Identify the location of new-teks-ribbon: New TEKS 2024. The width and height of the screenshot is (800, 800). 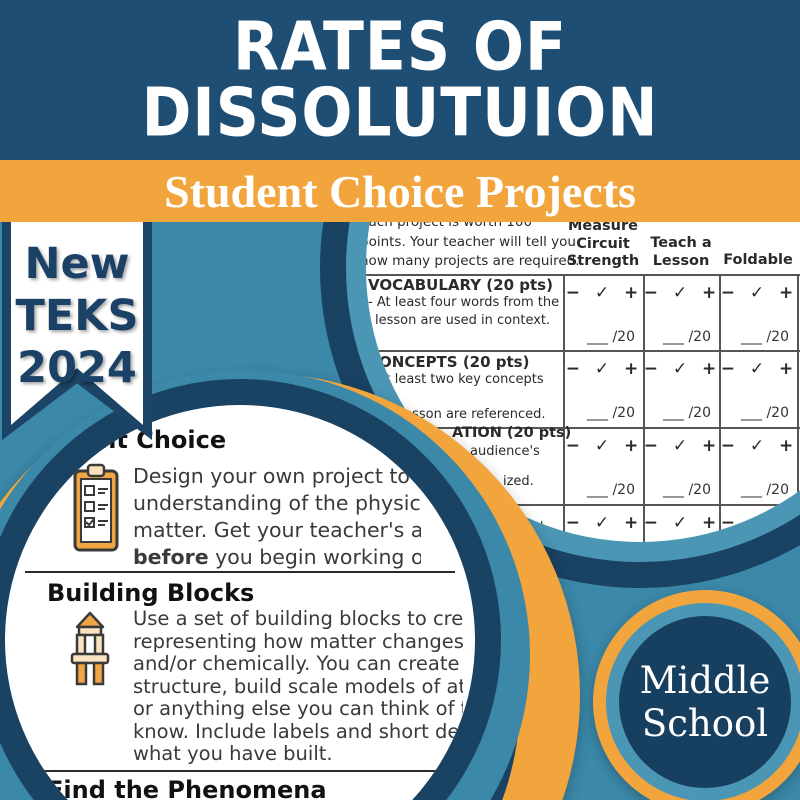
(77, 331).